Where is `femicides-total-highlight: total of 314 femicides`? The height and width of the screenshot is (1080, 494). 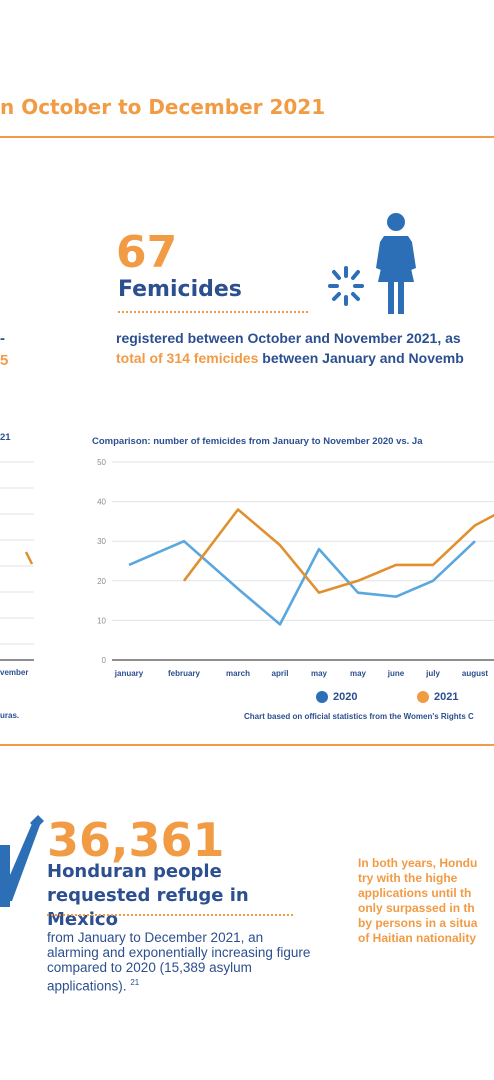
femicides-total-highlight: total of 314 femicides is located at coordinates (187, 358).